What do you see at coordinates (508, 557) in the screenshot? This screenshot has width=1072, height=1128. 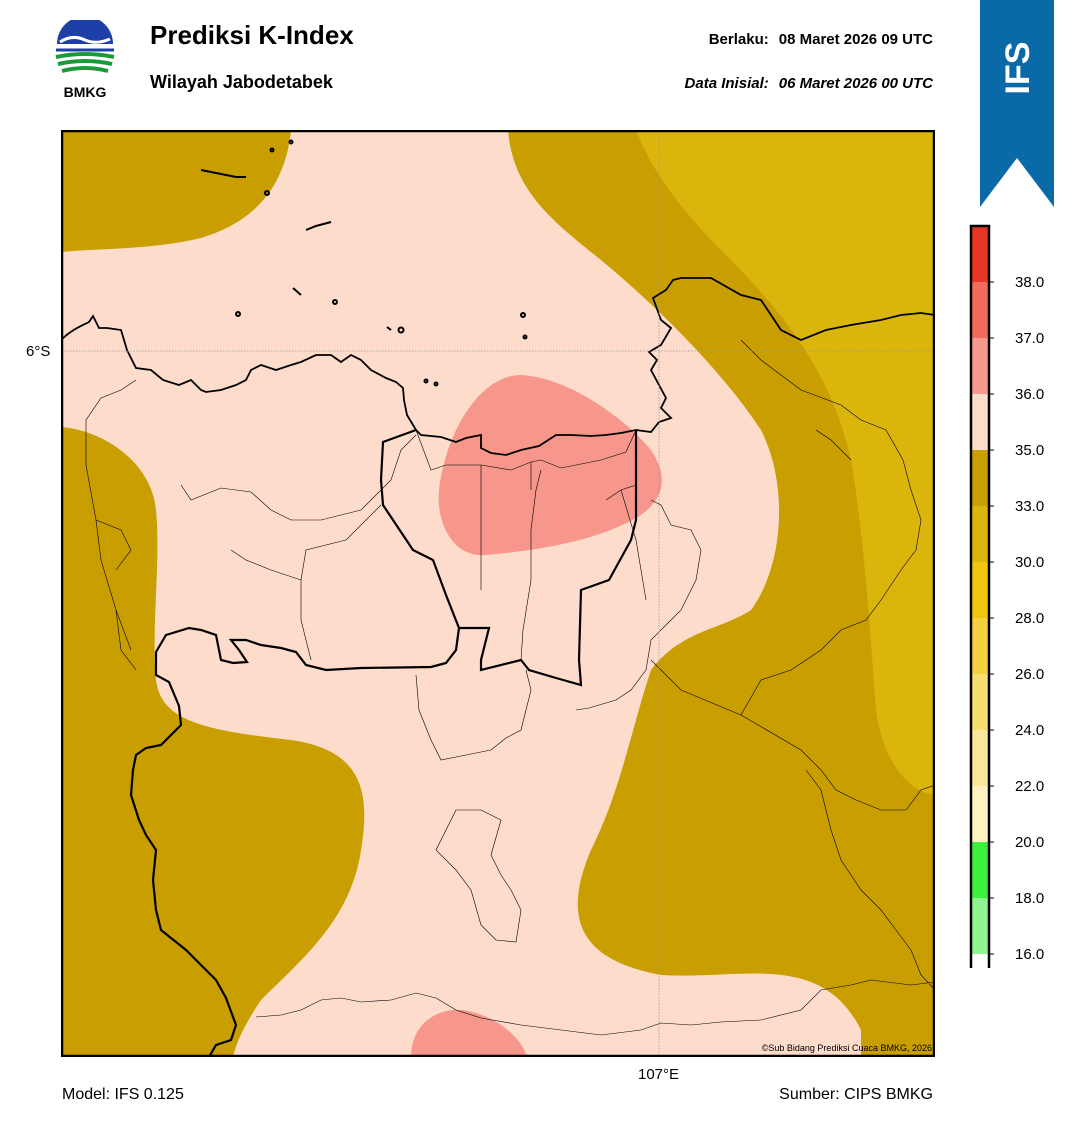 I see `province-border` at bounding box center [508, 557].